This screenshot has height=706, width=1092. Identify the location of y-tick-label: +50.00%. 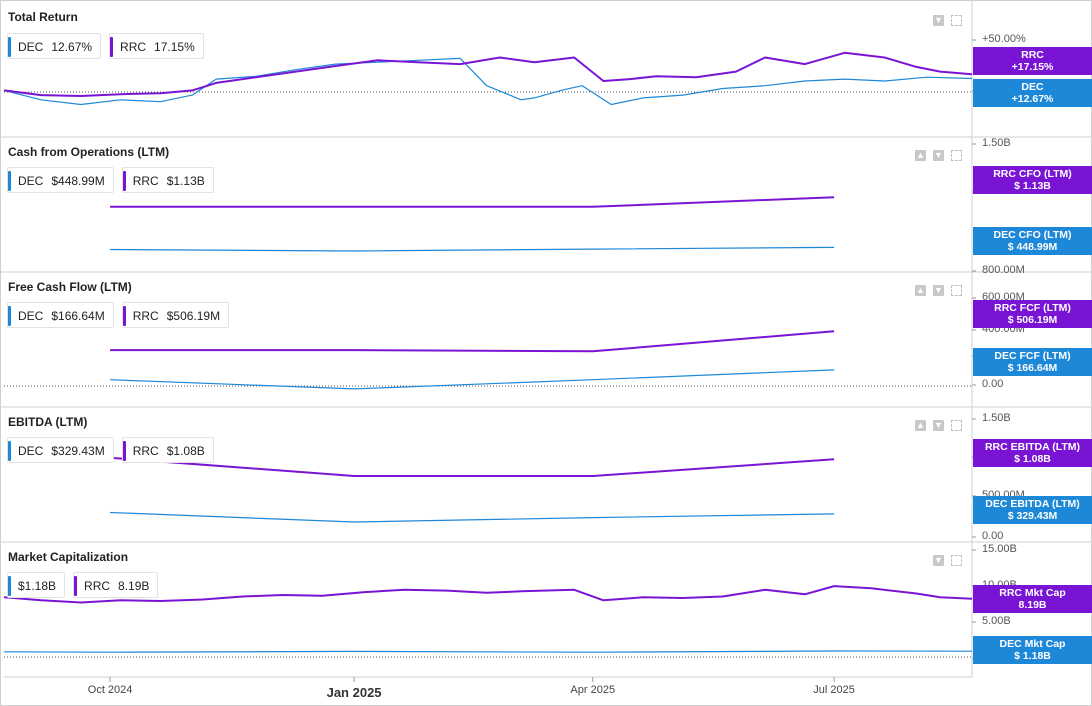
(1004, 39).